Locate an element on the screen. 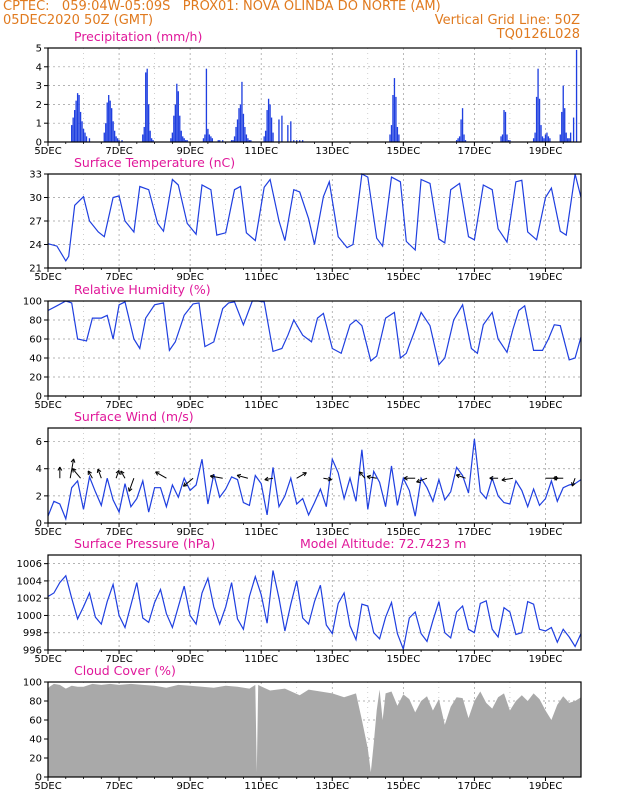 Image resolution: width=618 pixels, height=800 pixels. cloud-title: Cloud Cover (%) is located at coordinates (125, 670).